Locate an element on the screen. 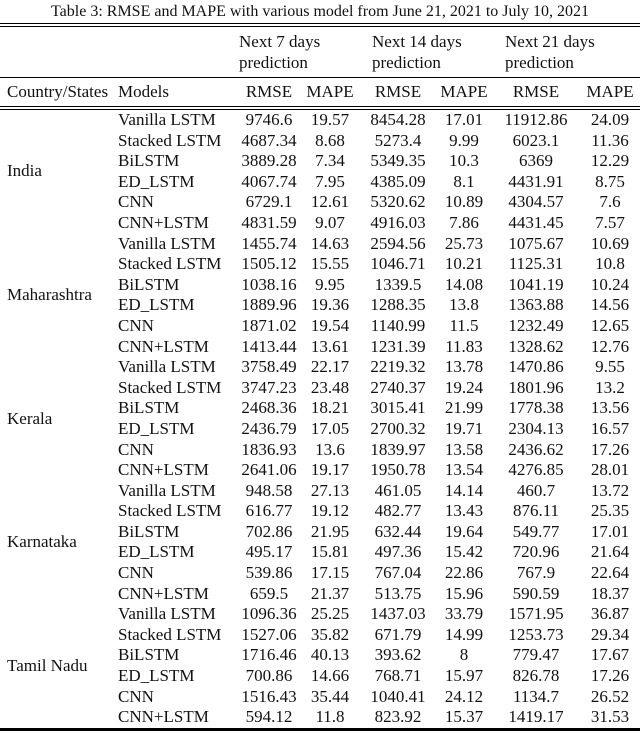 The height and width of the screenshot is (733, 640). value-cell: 1134.7 is located at coordinates (536, 696).